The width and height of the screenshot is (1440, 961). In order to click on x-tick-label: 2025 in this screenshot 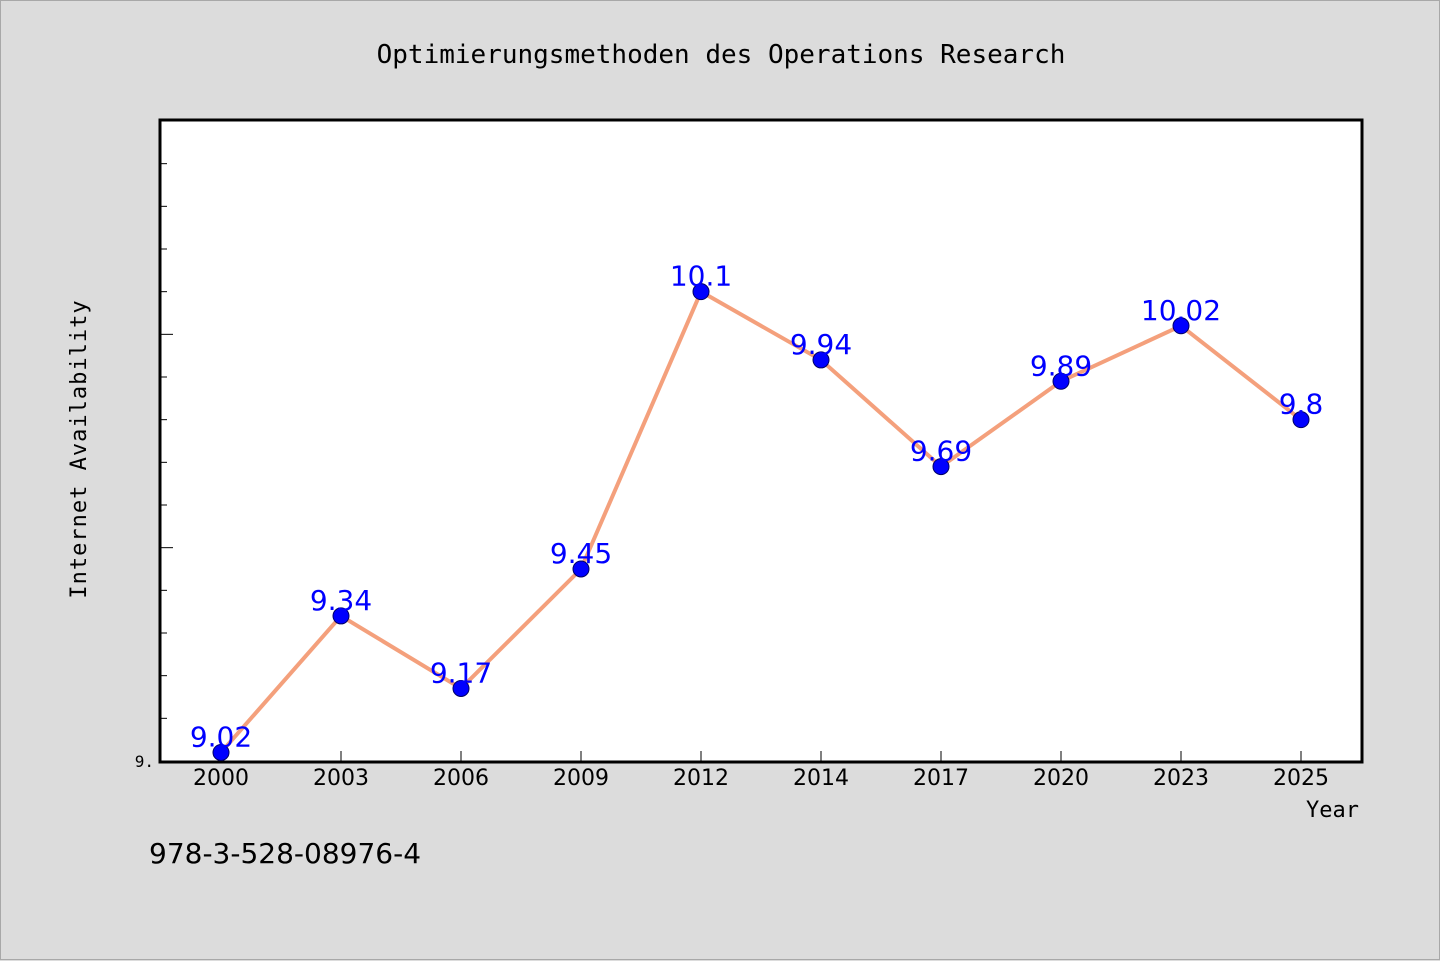, I will do `click(1301, 778)`.